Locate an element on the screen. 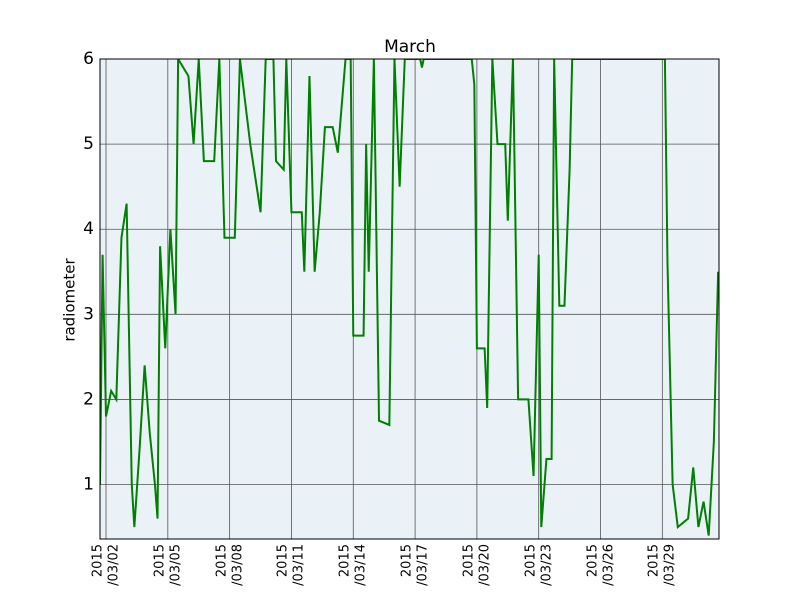 The width and height of the screenshot is (800, 600). x-tick-label: 2015 /03/26 is located at coordinates (600, 565).